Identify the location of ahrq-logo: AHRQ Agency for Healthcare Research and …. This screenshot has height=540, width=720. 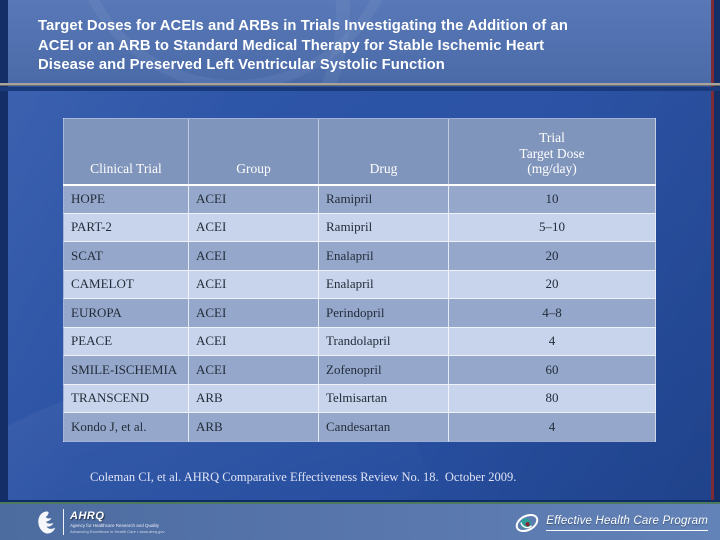
(100, 522).